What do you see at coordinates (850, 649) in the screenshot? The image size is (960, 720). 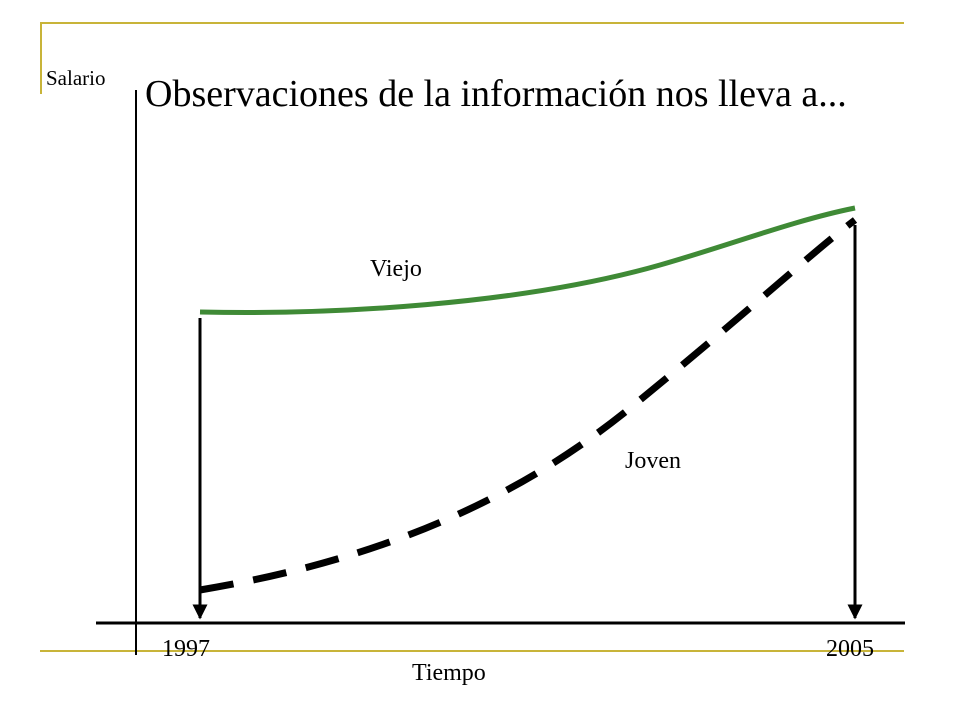 I see `x-tick-label-2005: 2005` at bounding box center [850, 649].